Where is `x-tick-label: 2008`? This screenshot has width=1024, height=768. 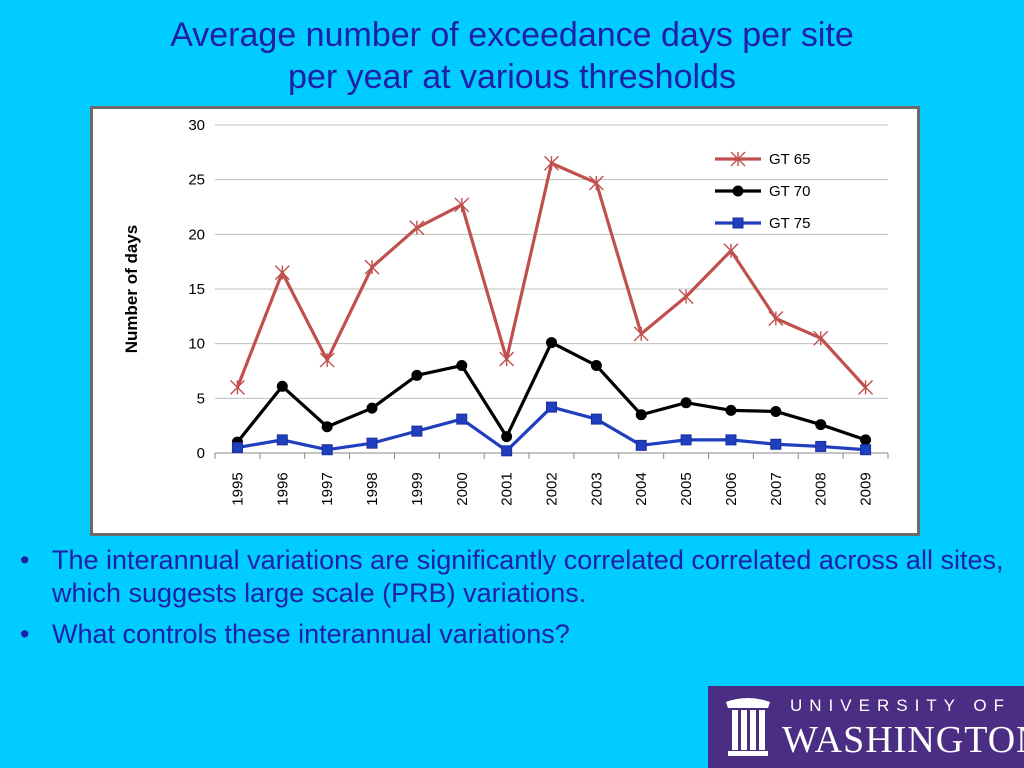 x-tick-label: 2008 is located at coordinates (821, 488).